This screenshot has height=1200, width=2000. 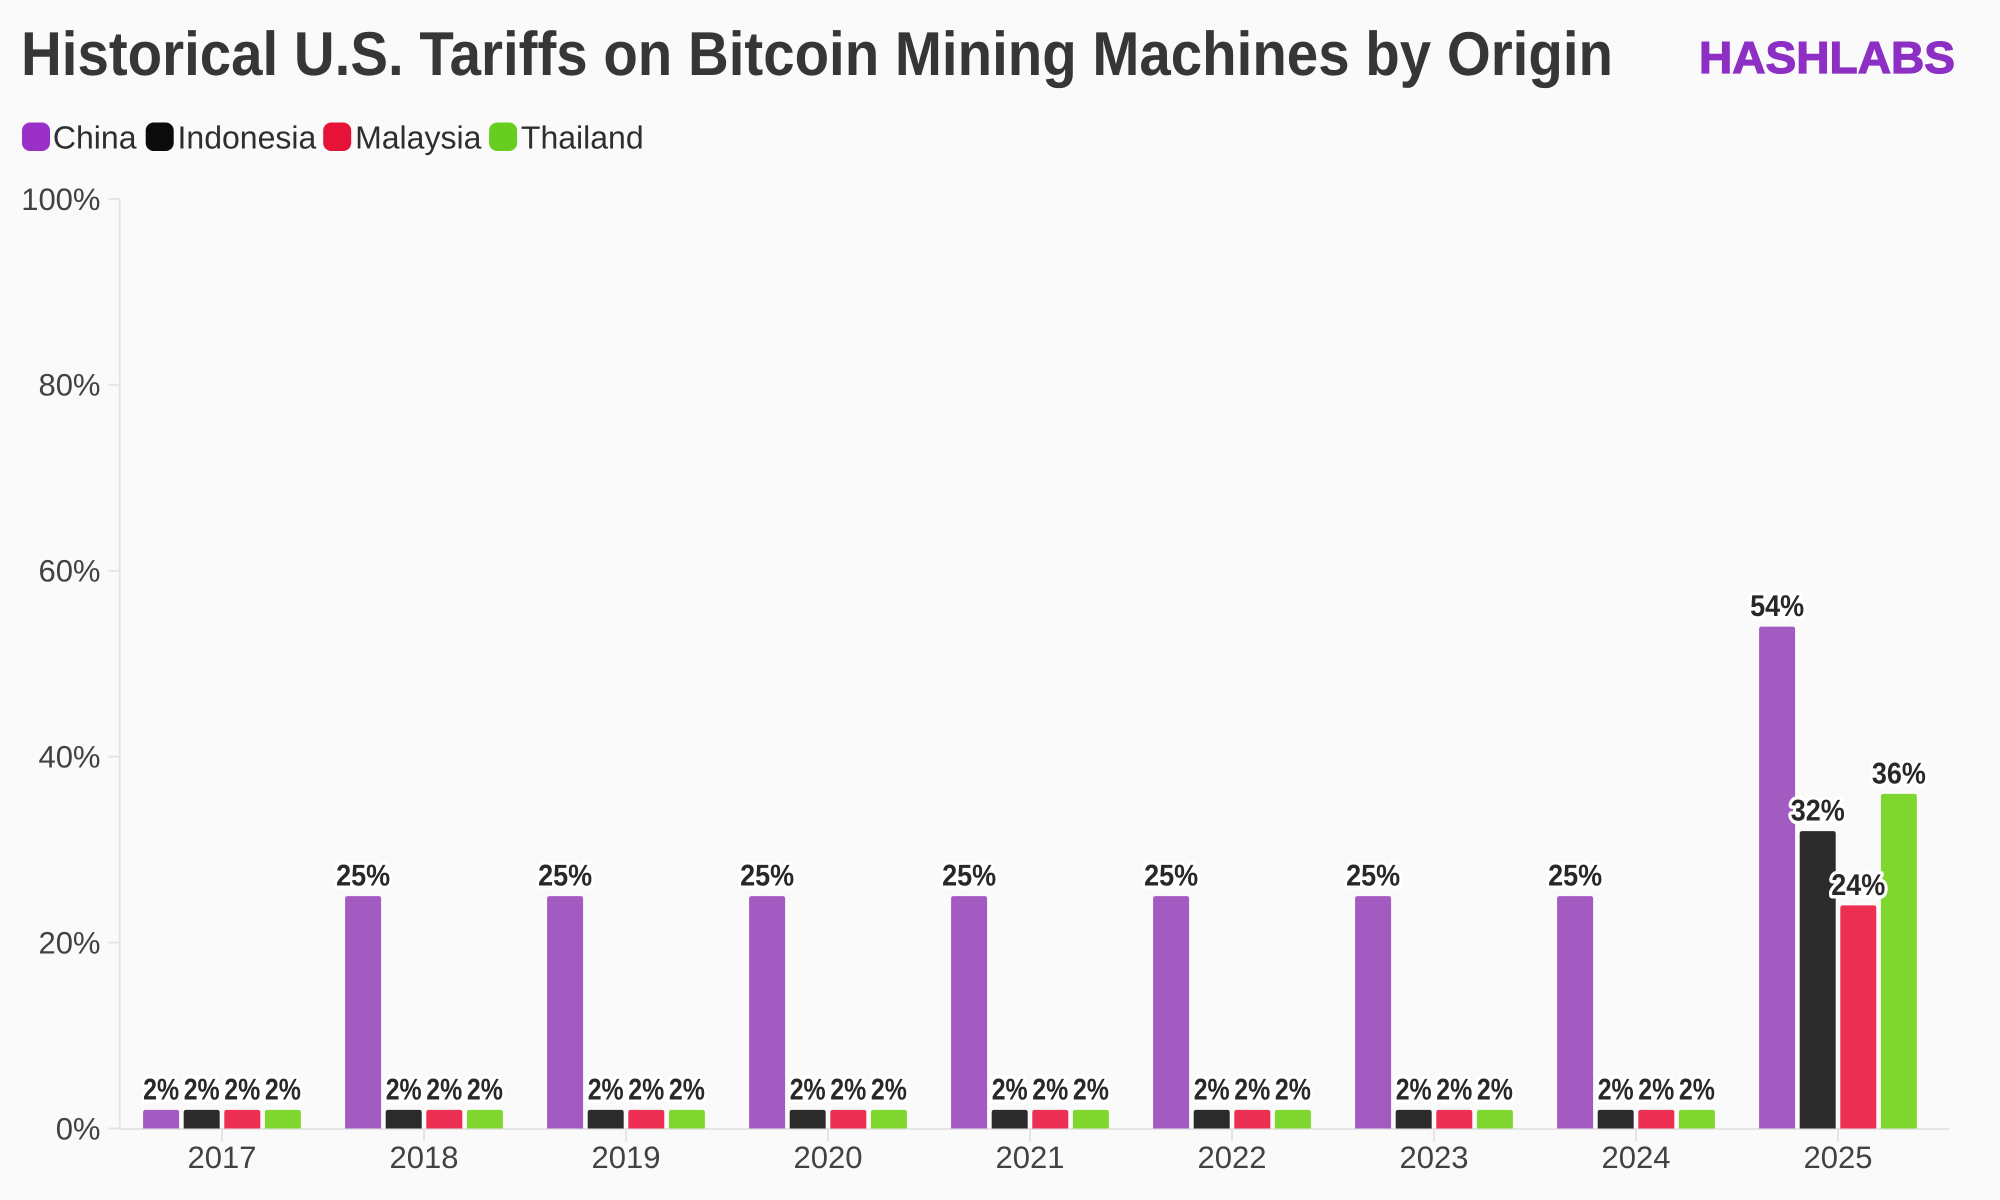 What do you see at coordinates (626, 1157) in the screenshot?
I see `svg-text: 2019` at bounding box center [626, 1157].